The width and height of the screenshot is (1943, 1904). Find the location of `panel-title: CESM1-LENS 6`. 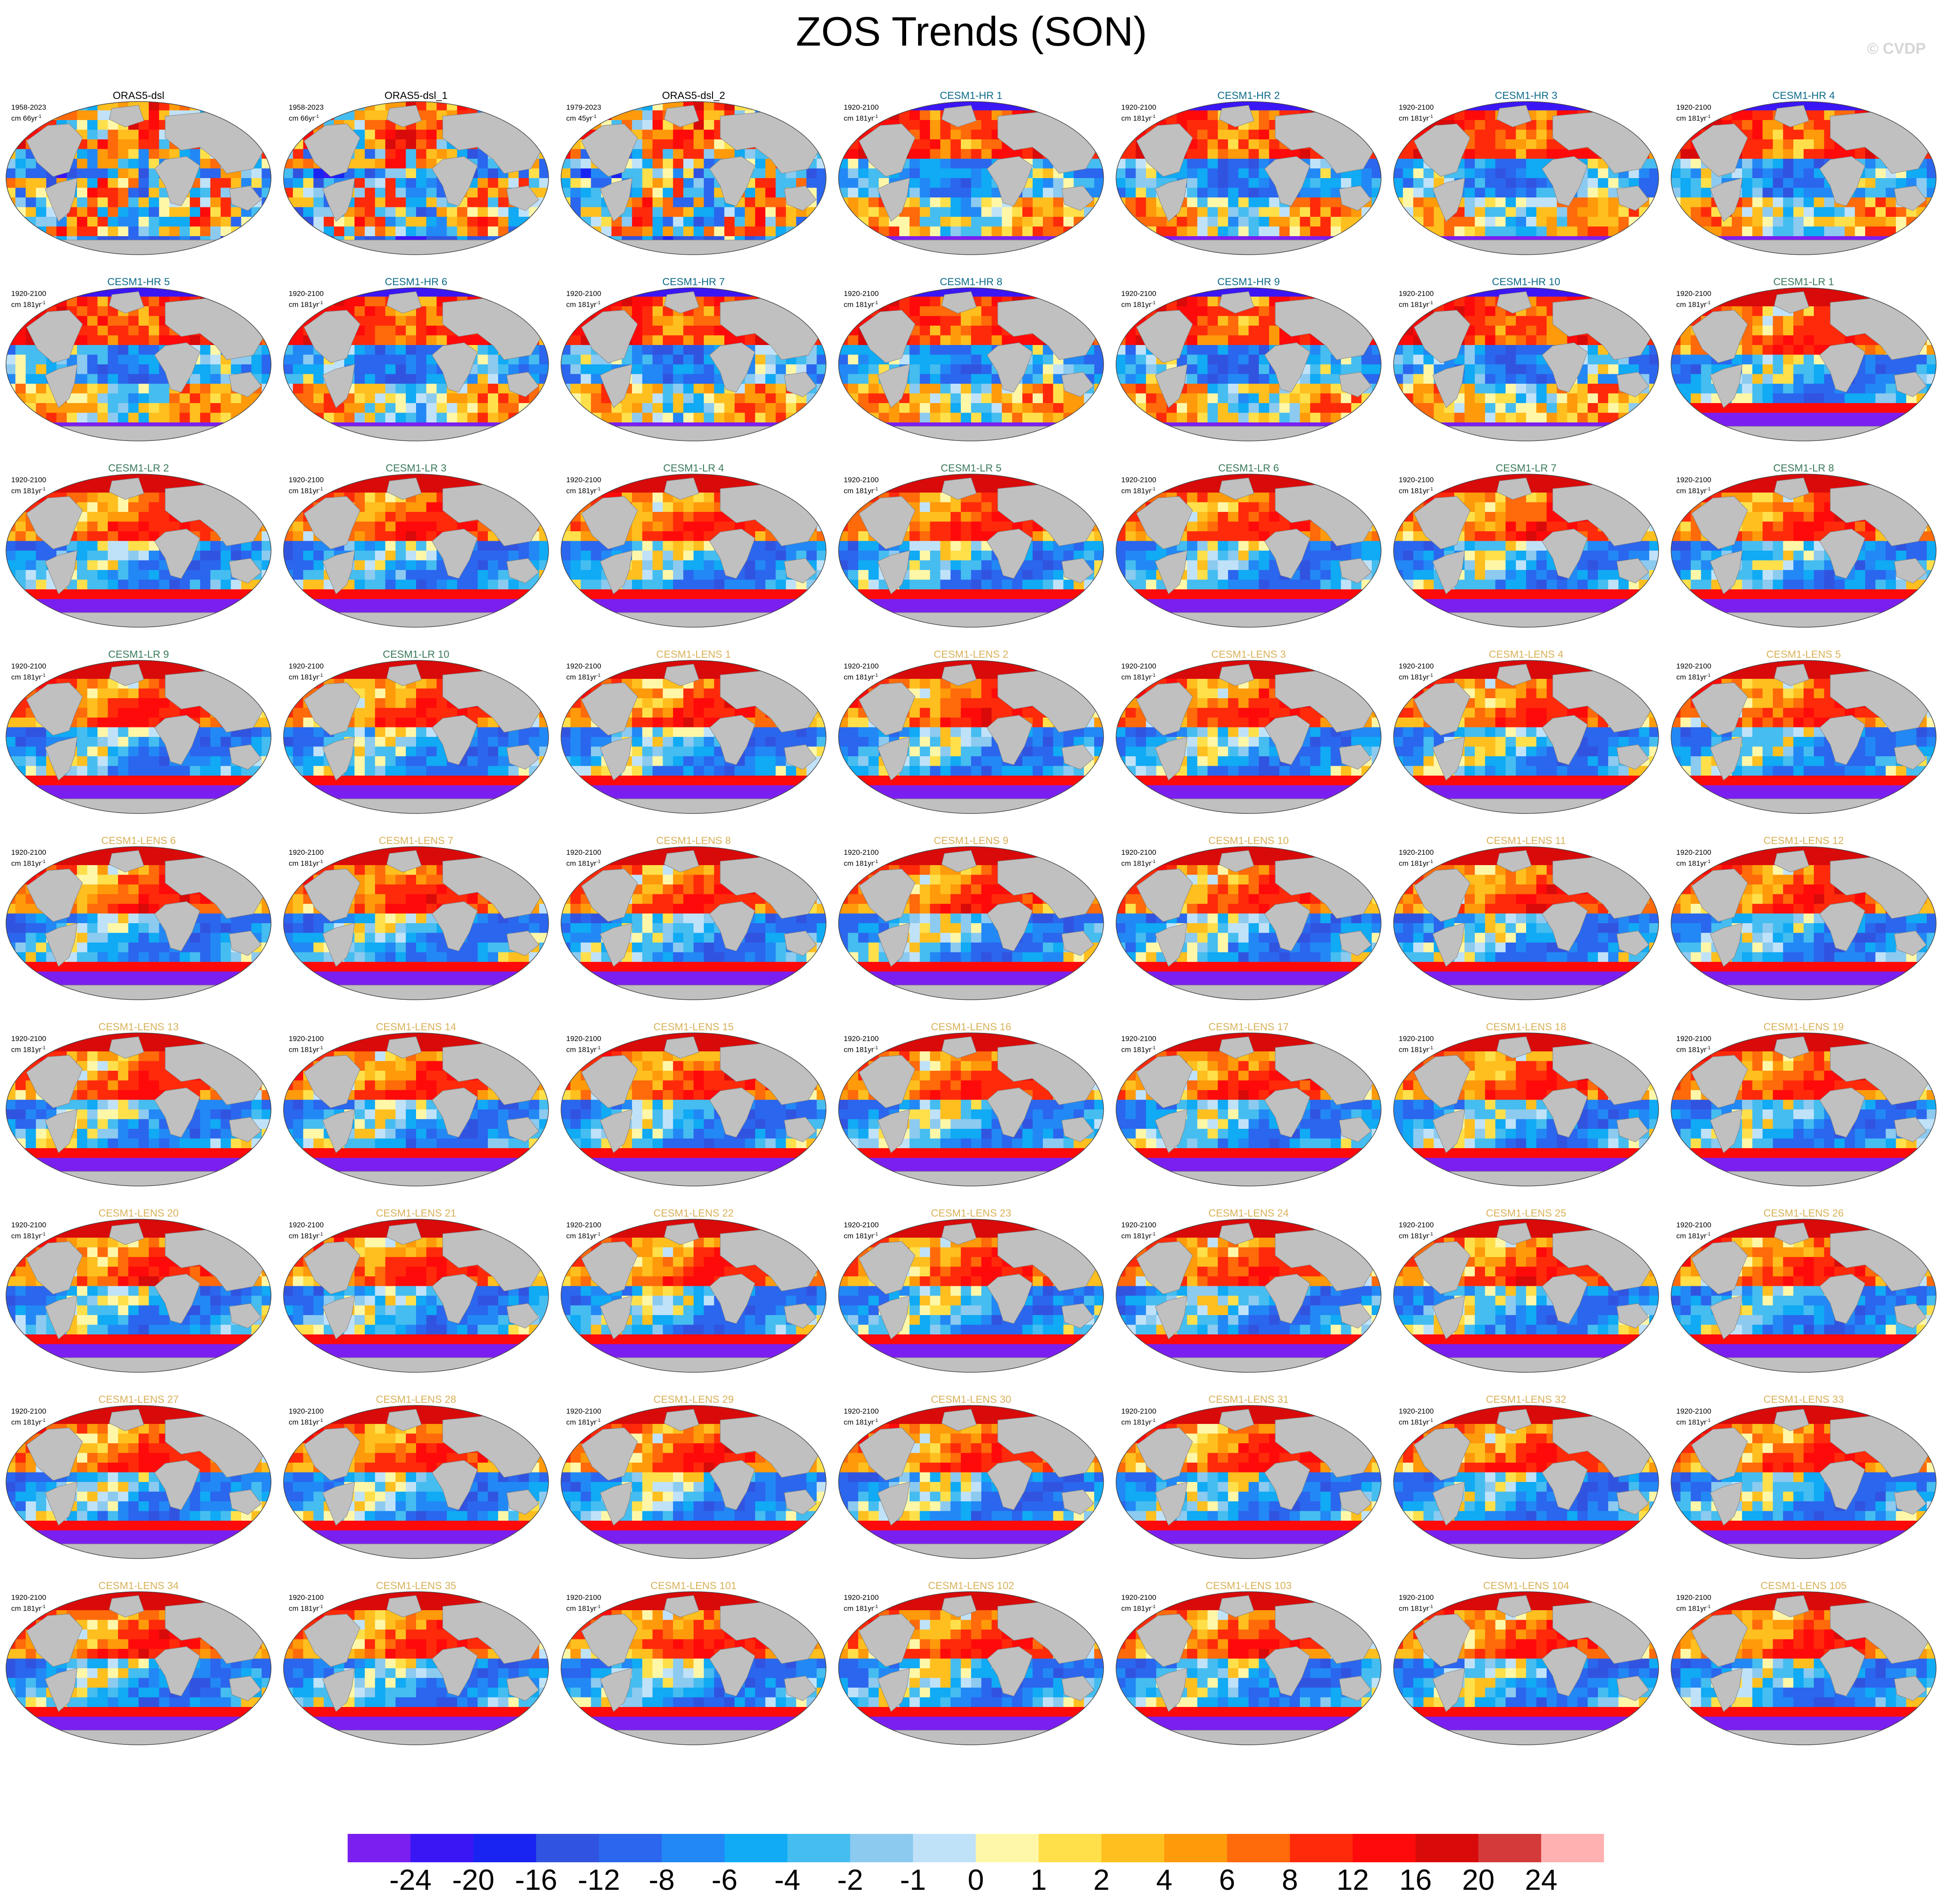

panel-title: CESM1-LENS 6 is located at coordinates (138, 841).